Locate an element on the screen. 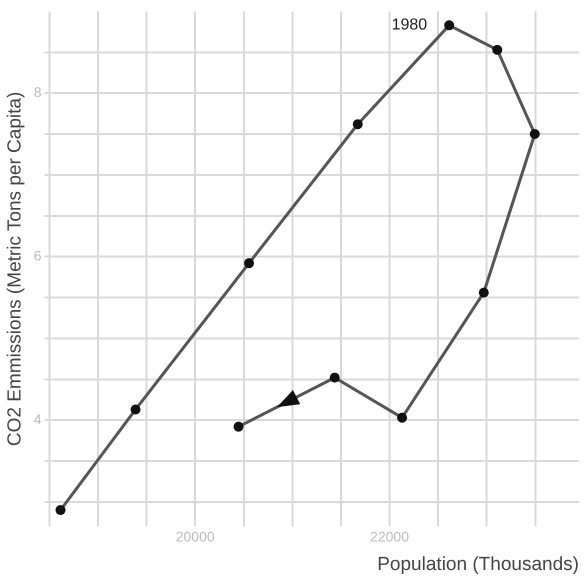 The image size is (587, 580). annotation: 1980 is located at coordinates (410, 25).